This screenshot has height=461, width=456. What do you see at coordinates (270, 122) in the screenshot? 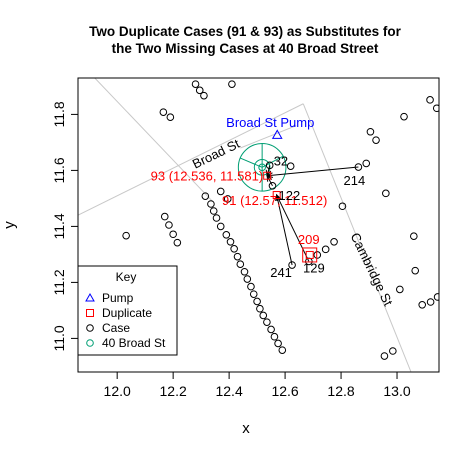
I see `pump-label: Broad St Pump` at bounding box center [270, 122].